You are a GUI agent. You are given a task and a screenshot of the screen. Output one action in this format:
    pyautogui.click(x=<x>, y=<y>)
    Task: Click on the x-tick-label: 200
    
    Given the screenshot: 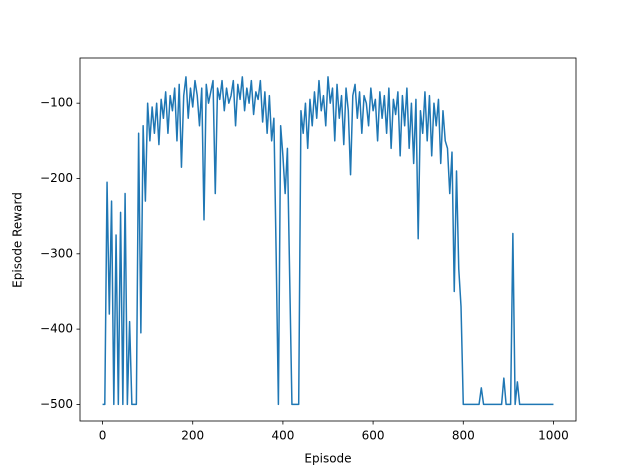 What is the action you would take?
    pyautogui.click(x=192, y=436)
    